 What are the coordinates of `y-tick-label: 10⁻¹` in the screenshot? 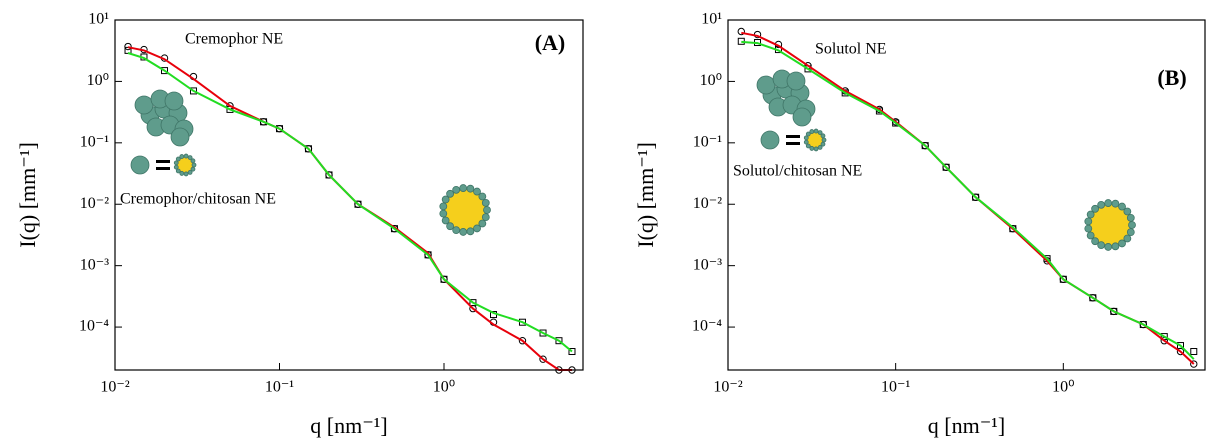 It's located at (707, 142).